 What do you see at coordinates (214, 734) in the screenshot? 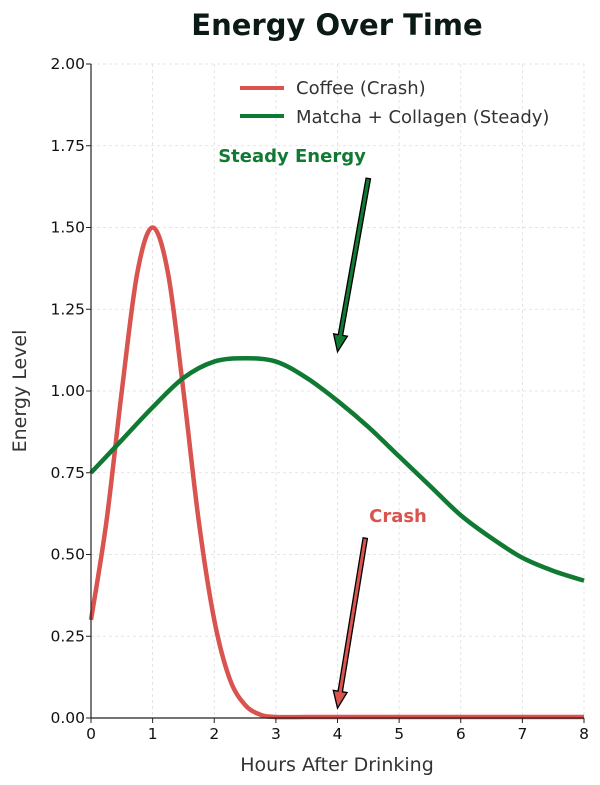
I see `x-tick-label: 2` at bounding box center [214, 734].